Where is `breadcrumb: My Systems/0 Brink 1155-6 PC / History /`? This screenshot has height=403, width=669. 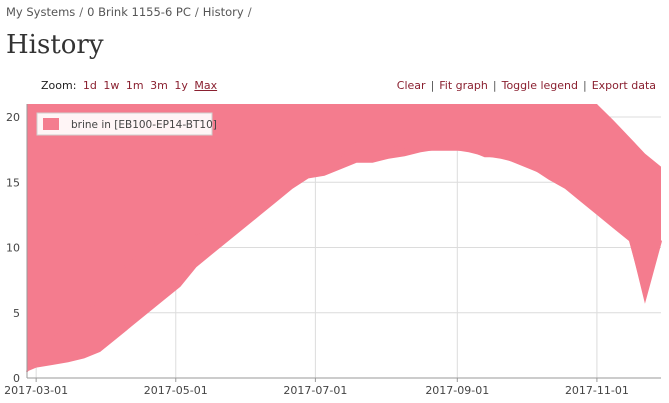
breadcrumb: My Systems/0 Brink 1155-6 PC / History / is located at coordinates (131, 12).